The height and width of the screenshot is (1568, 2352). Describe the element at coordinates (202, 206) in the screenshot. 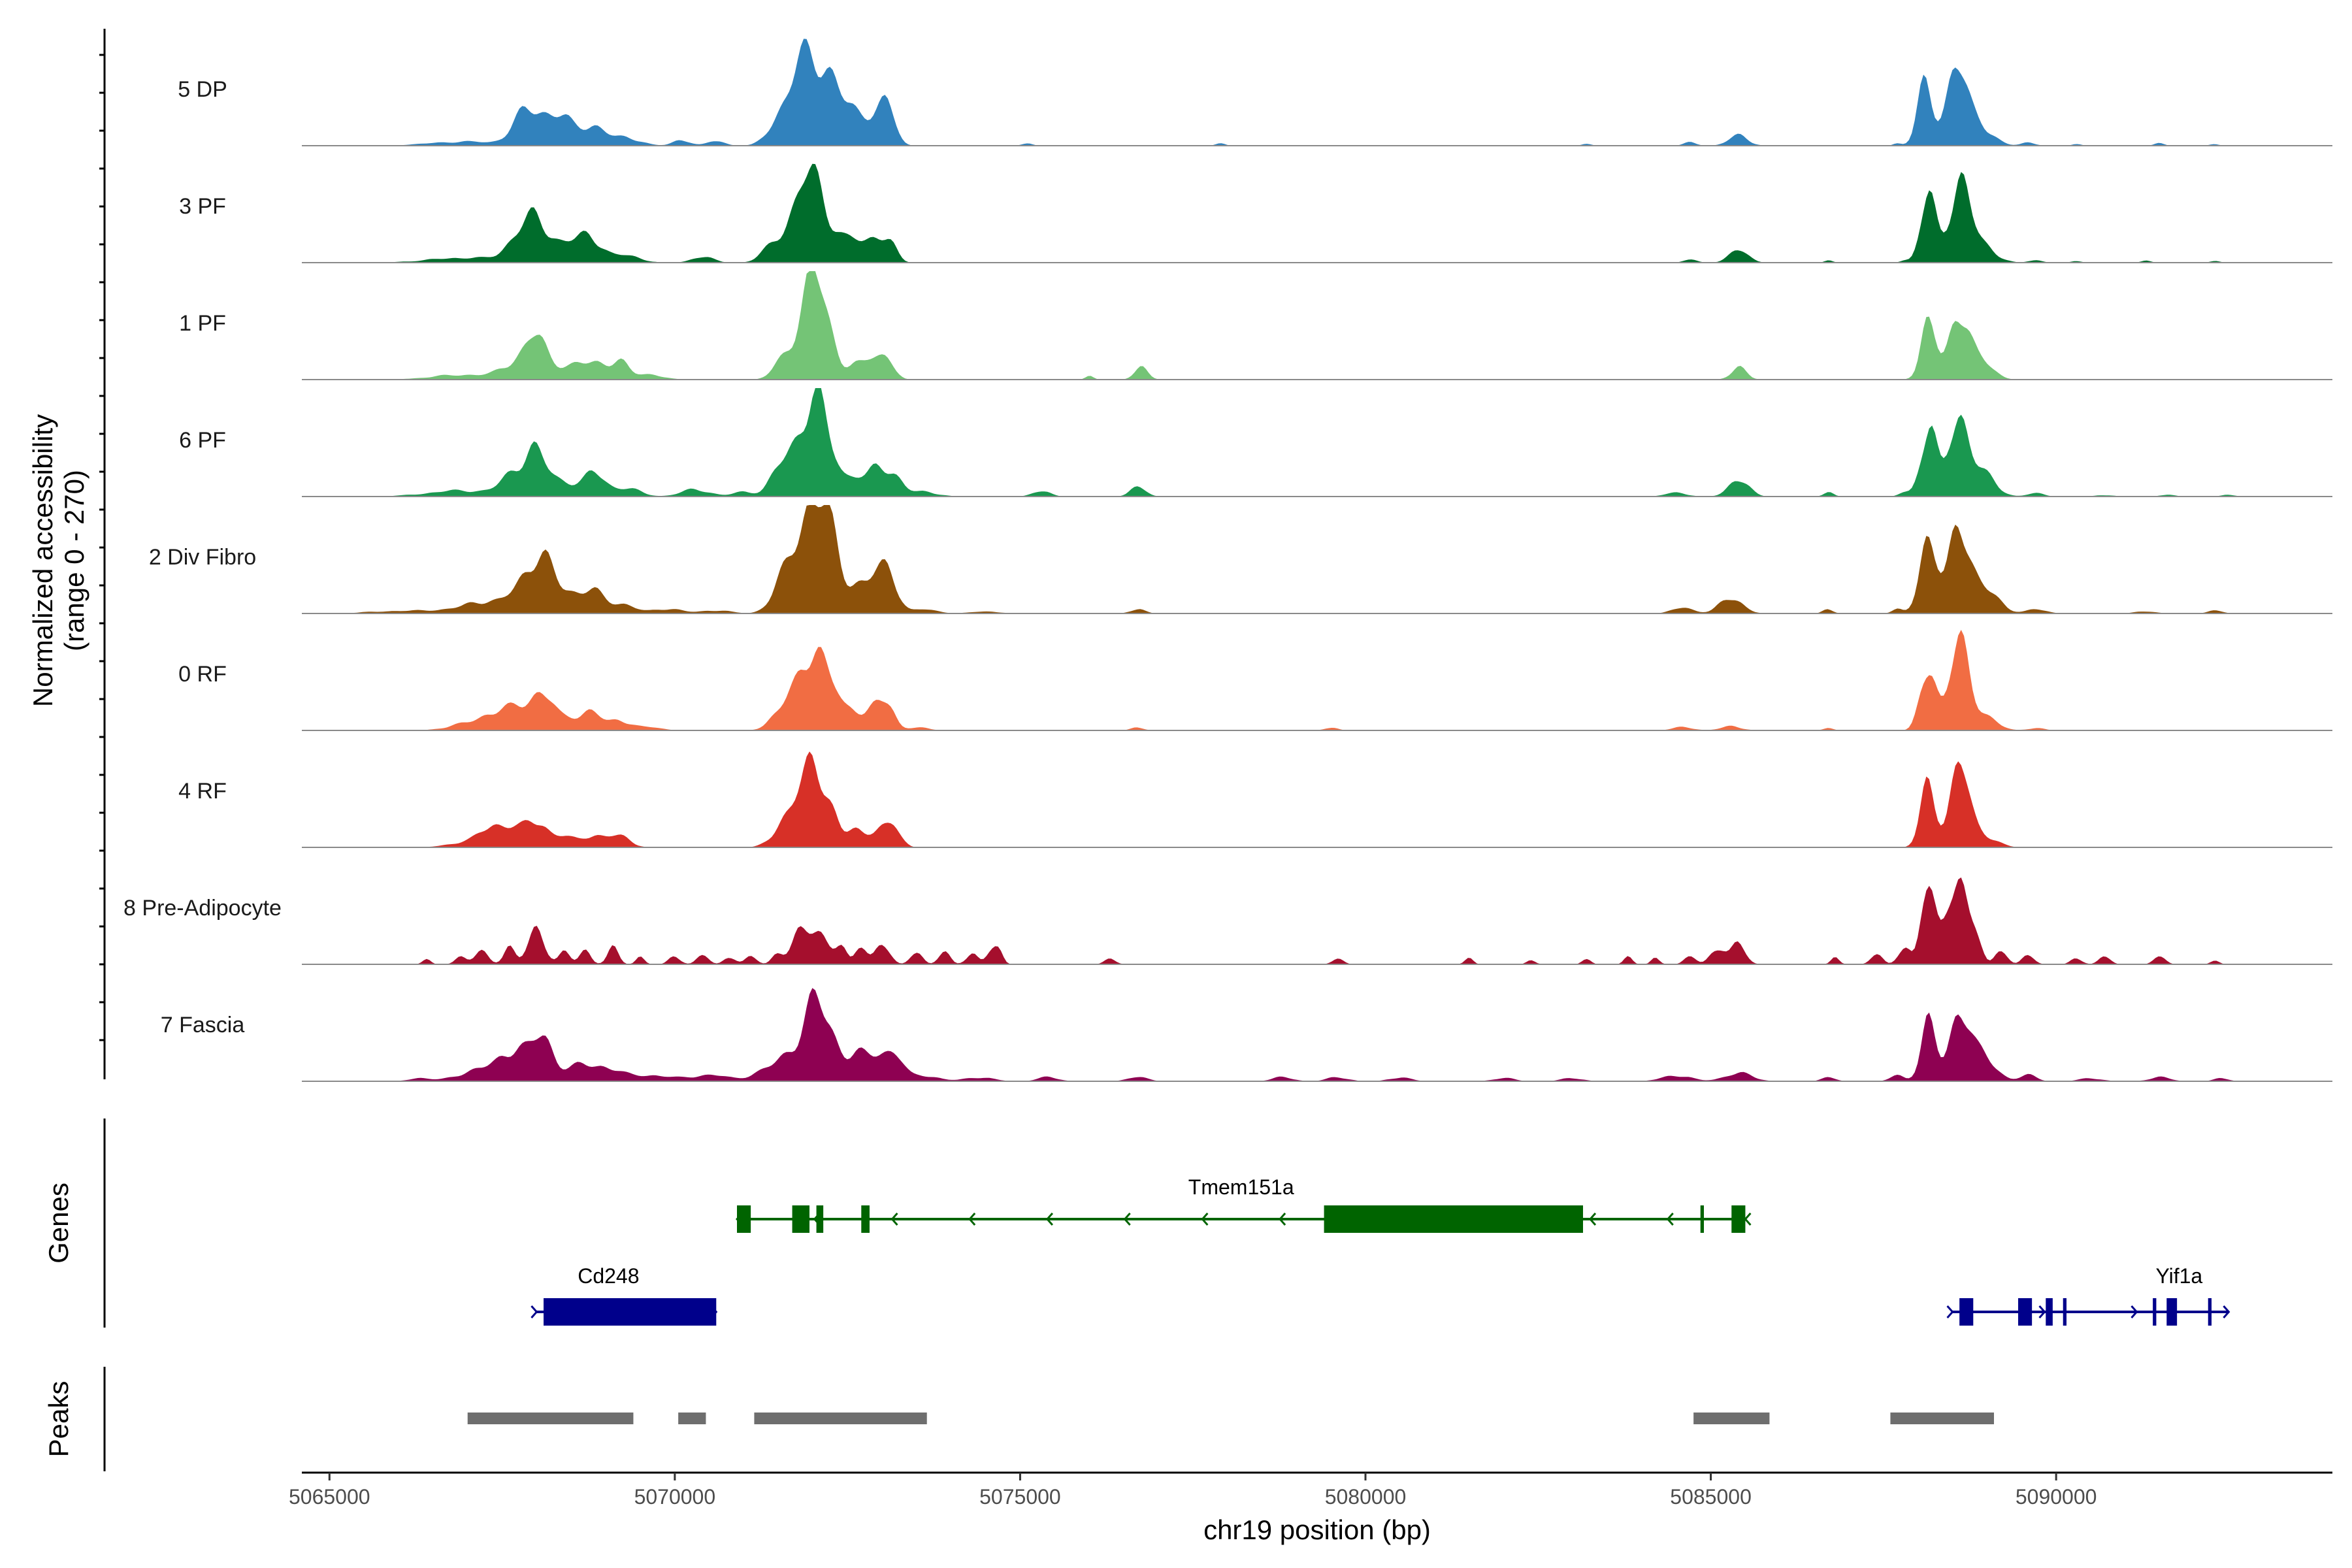

I see `track-label: 3 PF` at that location.